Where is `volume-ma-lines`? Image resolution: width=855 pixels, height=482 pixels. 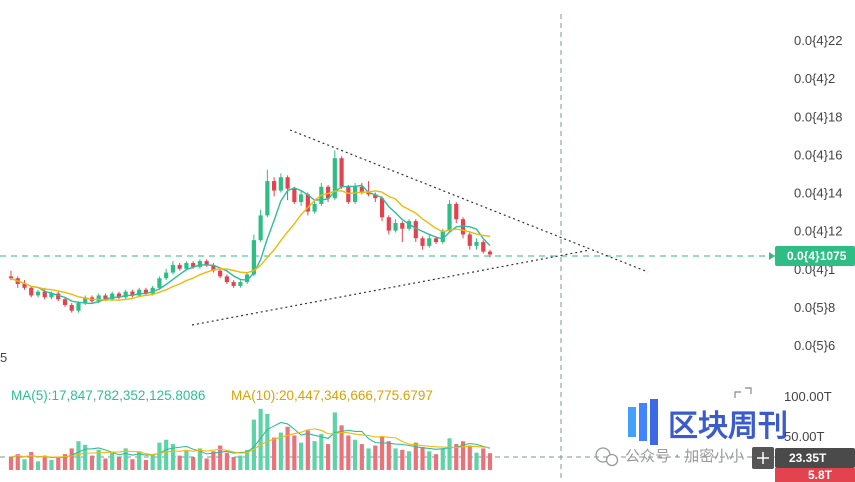
volume-ma-lines is located at coordinates (250, 440).